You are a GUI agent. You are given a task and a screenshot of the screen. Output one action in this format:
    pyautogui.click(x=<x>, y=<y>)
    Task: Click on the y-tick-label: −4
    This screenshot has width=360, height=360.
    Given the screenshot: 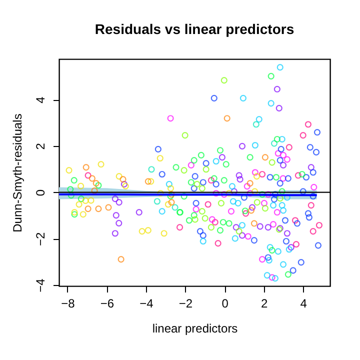 What is the action you would take?
    pyautogui.click(x=41, y=285)
    